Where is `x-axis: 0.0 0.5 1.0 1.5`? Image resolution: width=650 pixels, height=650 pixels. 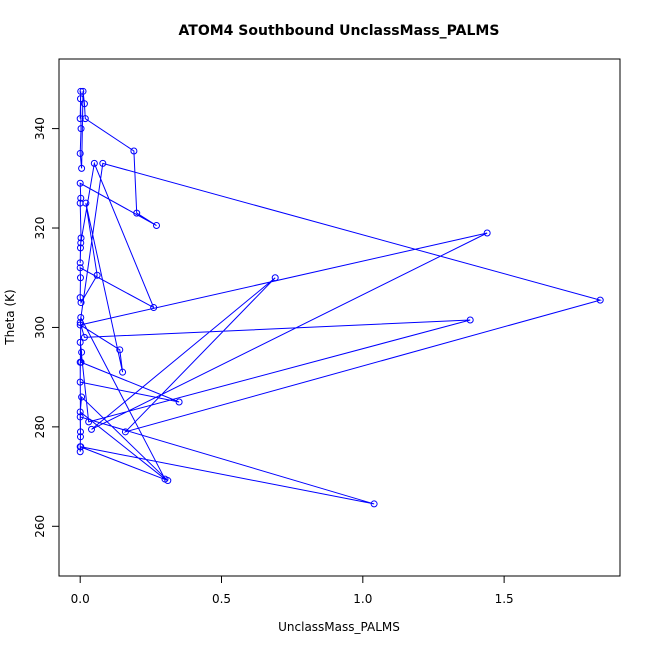 x-axis: 0.0 0.5 1.0 1.5 is located at coordinates (292, 590).